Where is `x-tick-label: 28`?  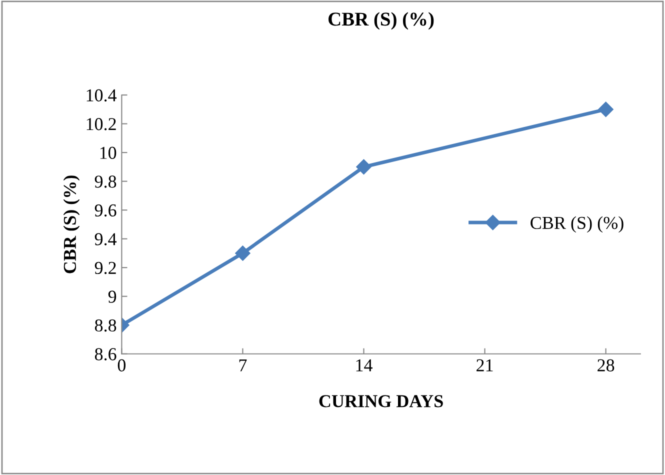
x-tick-label: 28 is located at coordinates (606, 365).